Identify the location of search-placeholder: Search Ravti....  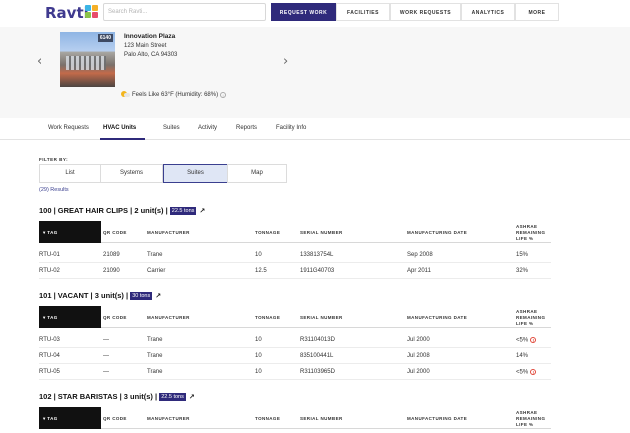
(128, 12).